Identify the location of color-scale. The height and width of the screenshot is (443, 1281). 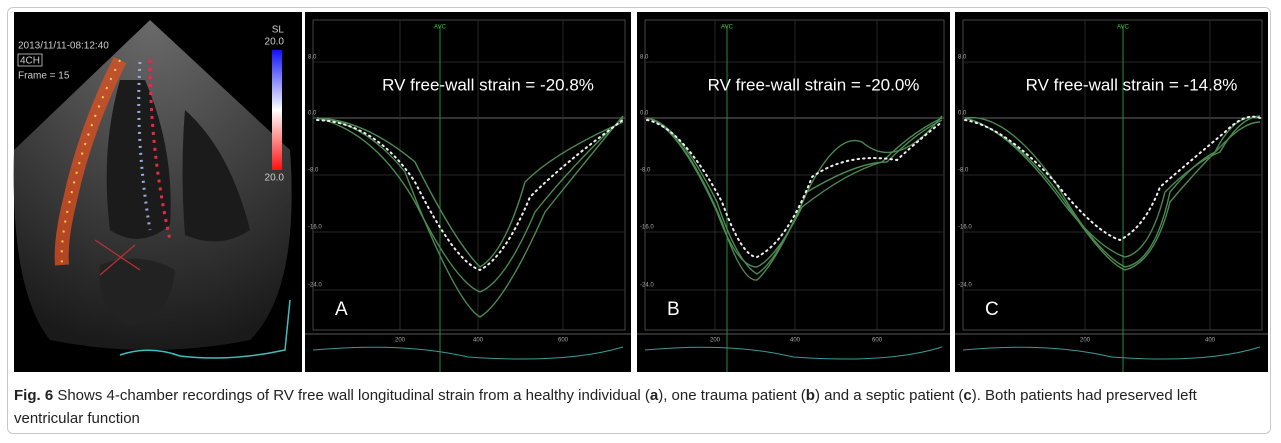
(277, 110).